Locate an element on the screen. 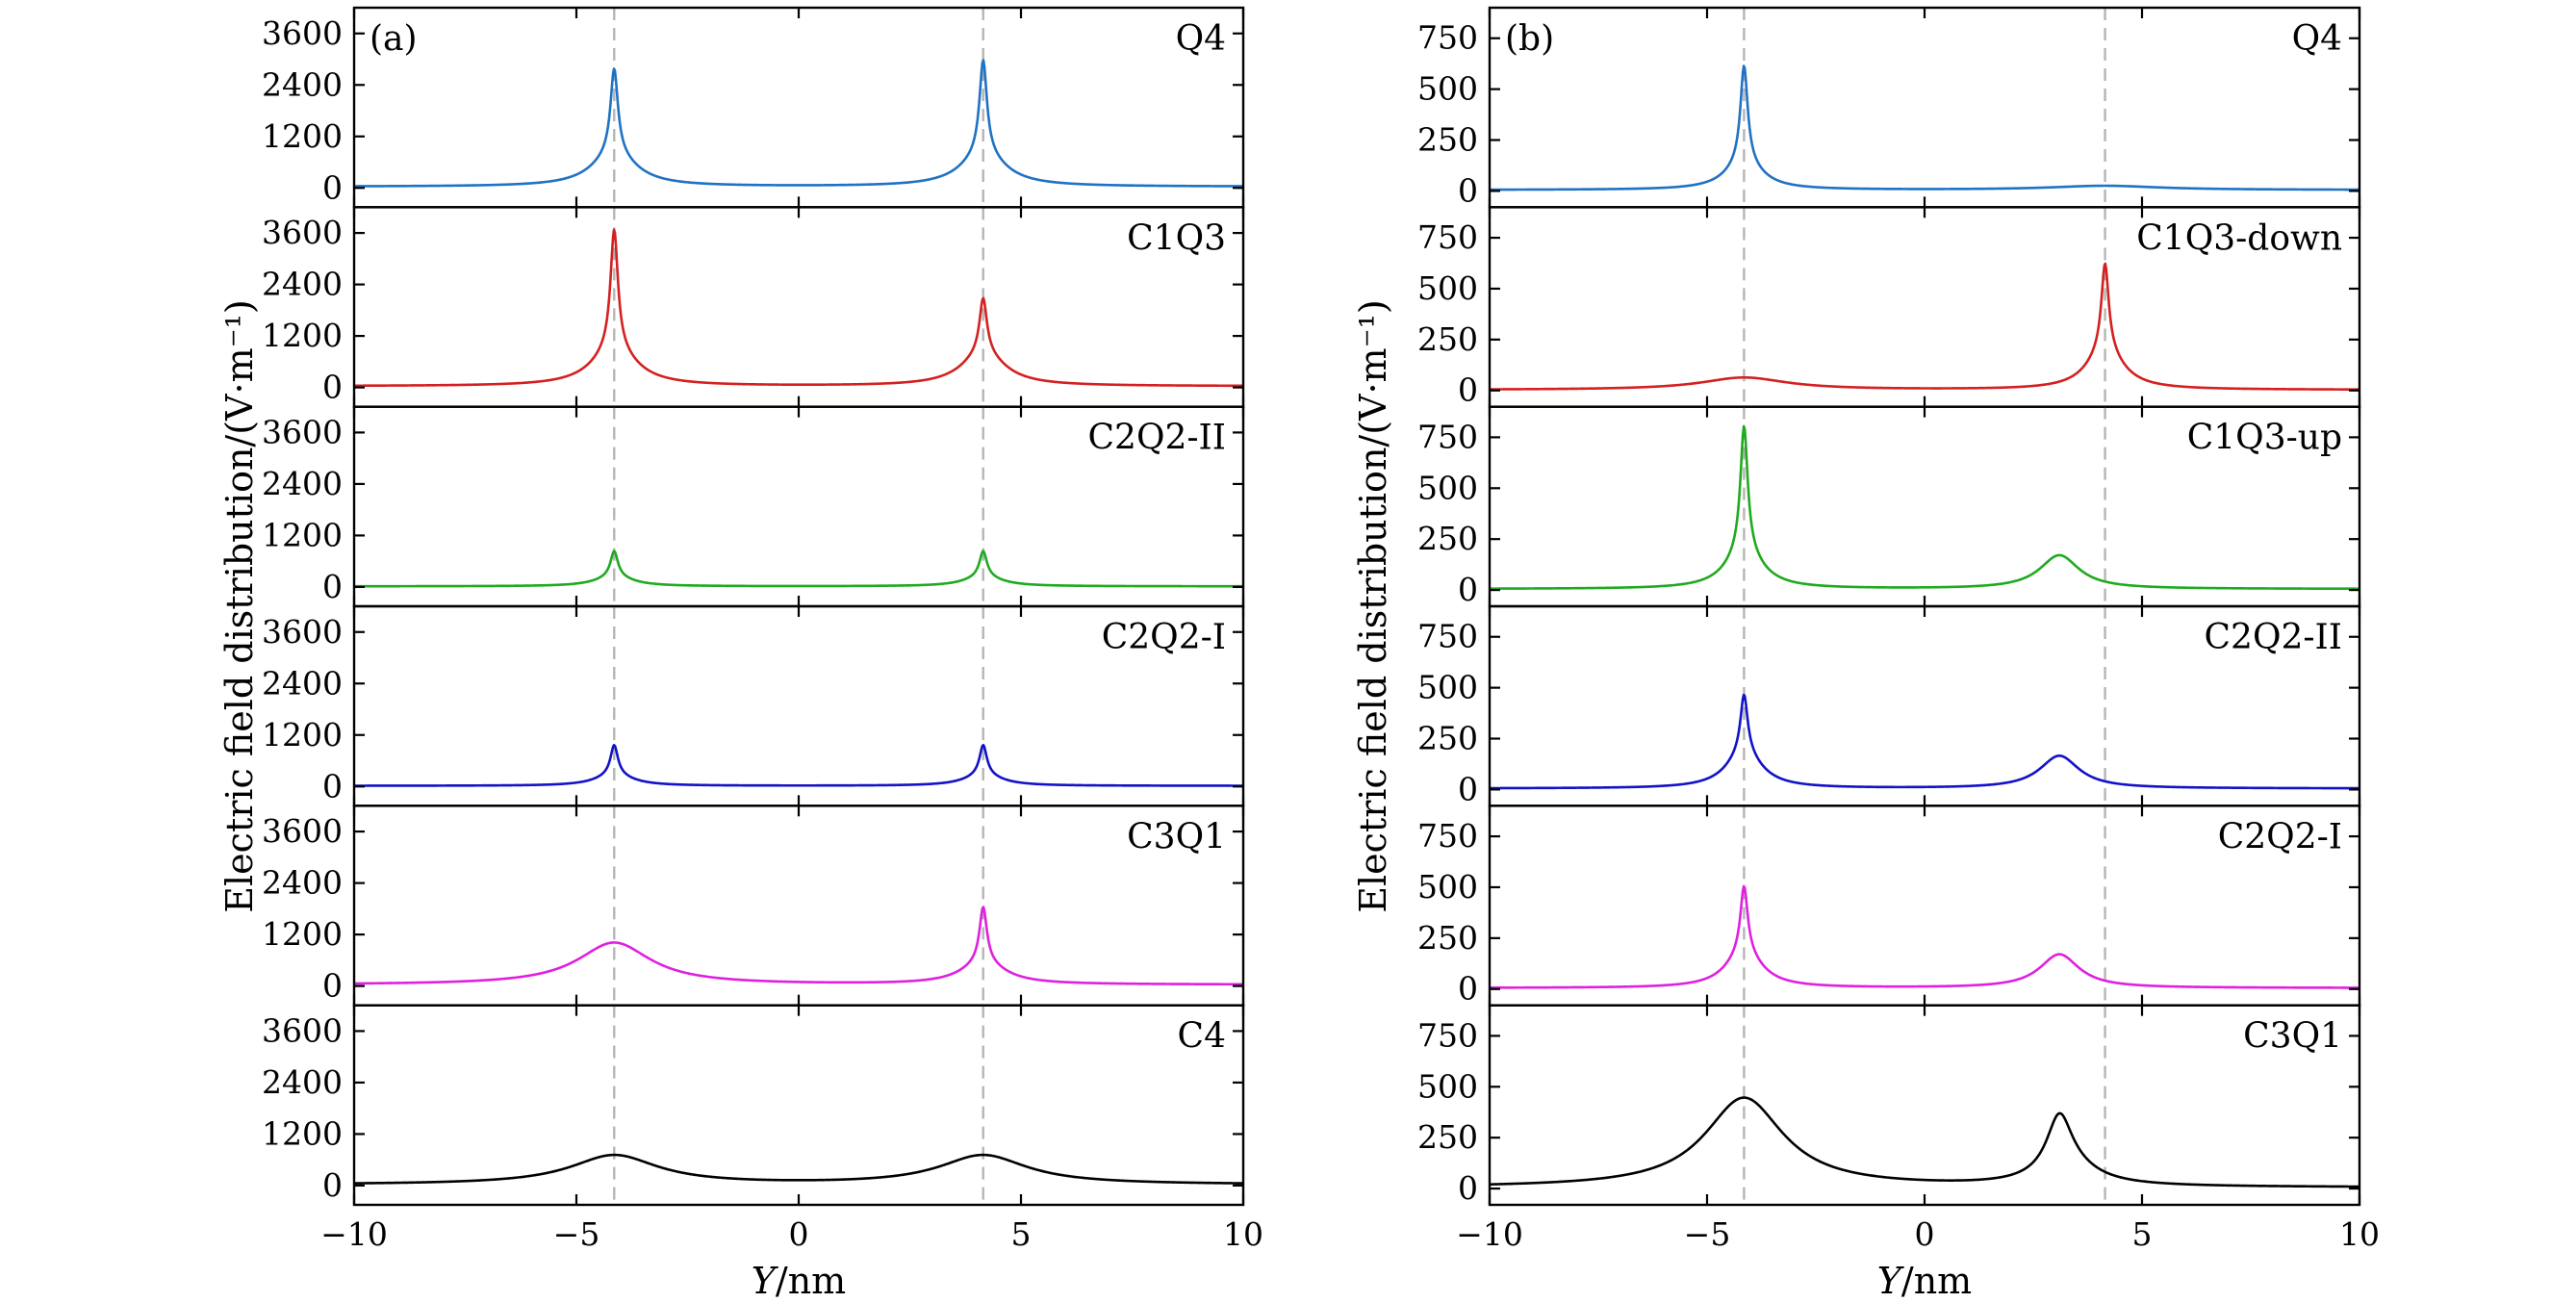 This screenshot has height=1303, width=2576. subplot-c2q2-i: 0 250 500 750 C2Q2-I is located at coordinates (1889, 906).